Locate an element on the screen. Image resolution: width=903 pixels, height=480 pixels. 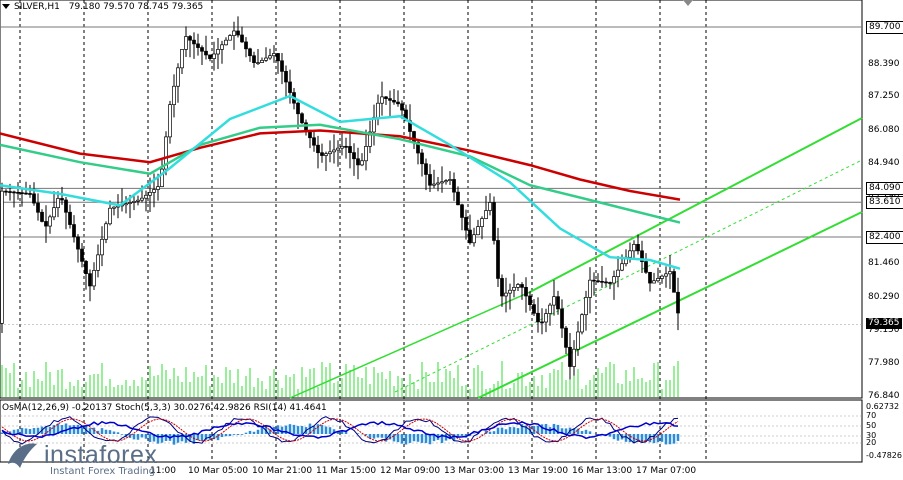
ohlc-values: 79.180 79.570 78.745 79.365 is located at coordinates (136, 7).